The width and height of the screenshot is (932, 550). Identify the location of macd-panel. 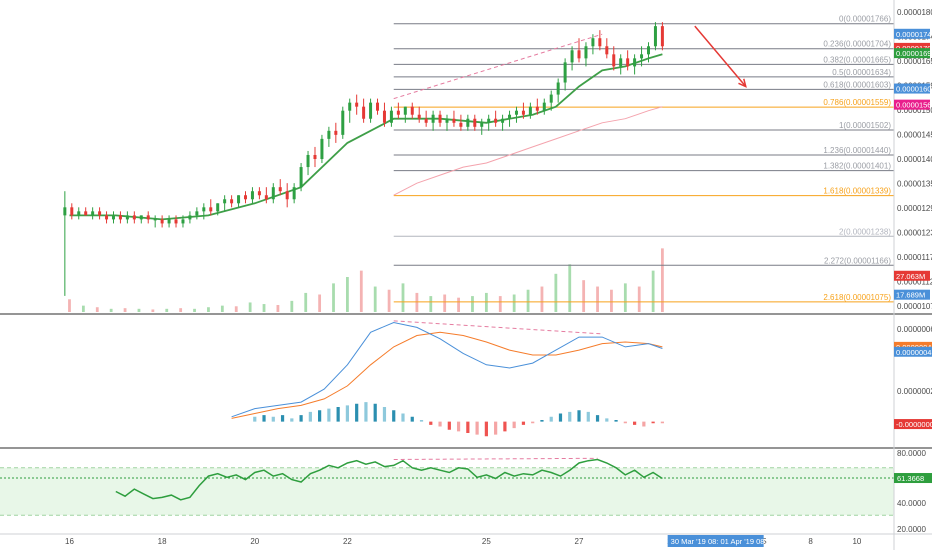
(447, 378).